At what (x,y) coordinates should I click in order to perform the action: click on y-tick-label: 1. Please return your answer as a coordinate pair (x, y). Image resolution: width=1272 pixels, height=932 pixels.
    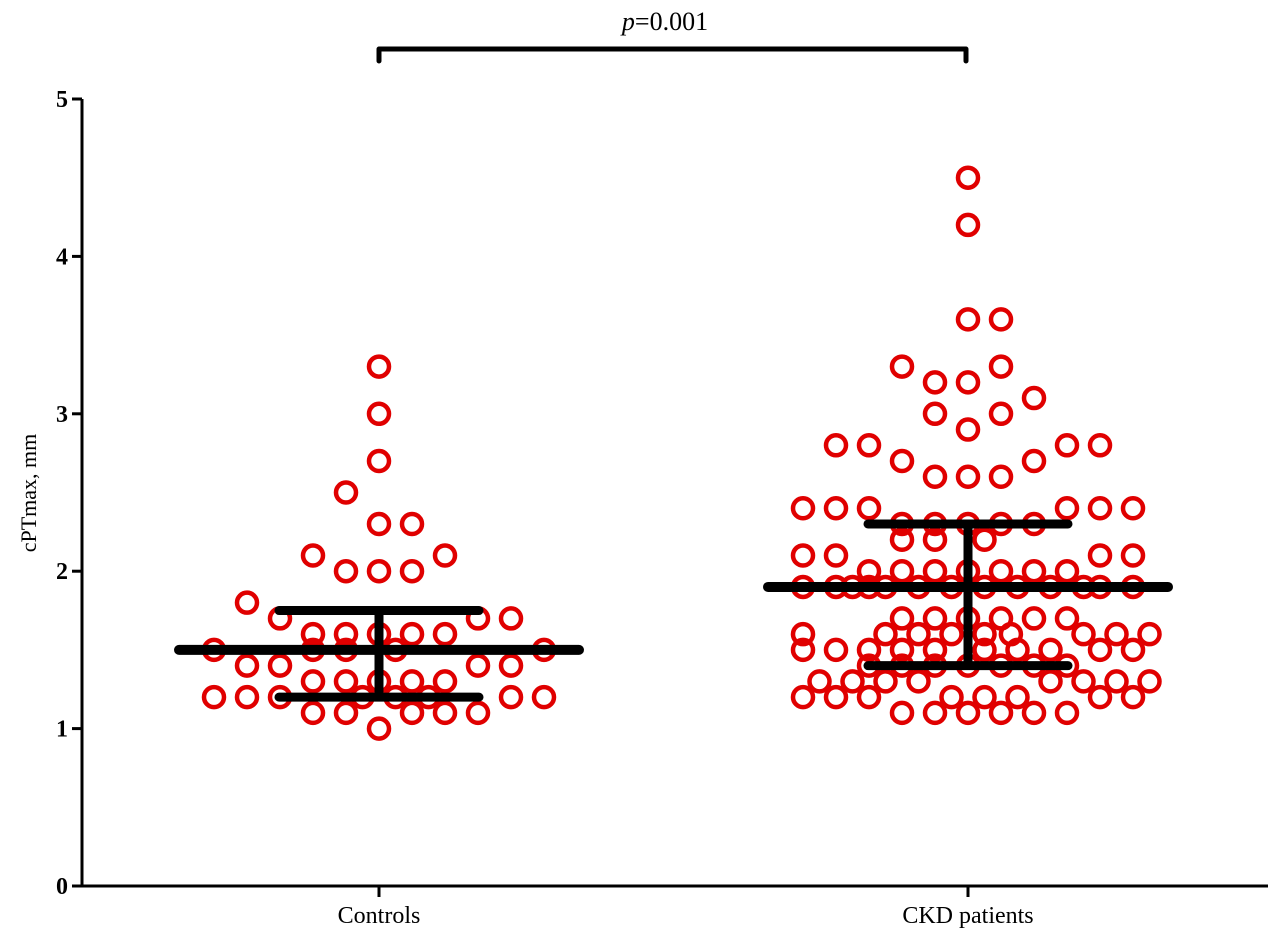
    Looking at the image, I should click on (62, 730).